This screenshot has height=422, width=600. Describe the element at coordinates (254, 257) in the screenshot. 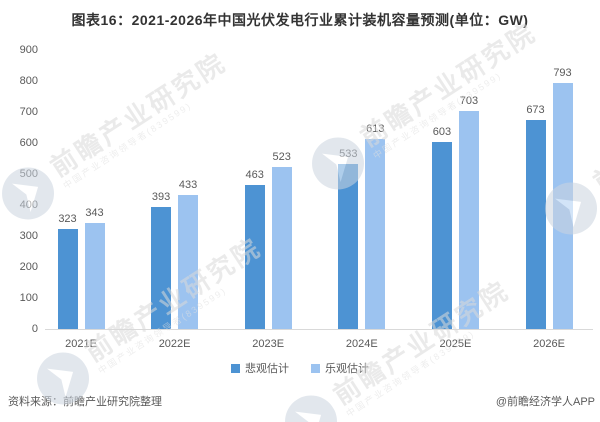

I see `bar-pessimistic-2023E` at that location.